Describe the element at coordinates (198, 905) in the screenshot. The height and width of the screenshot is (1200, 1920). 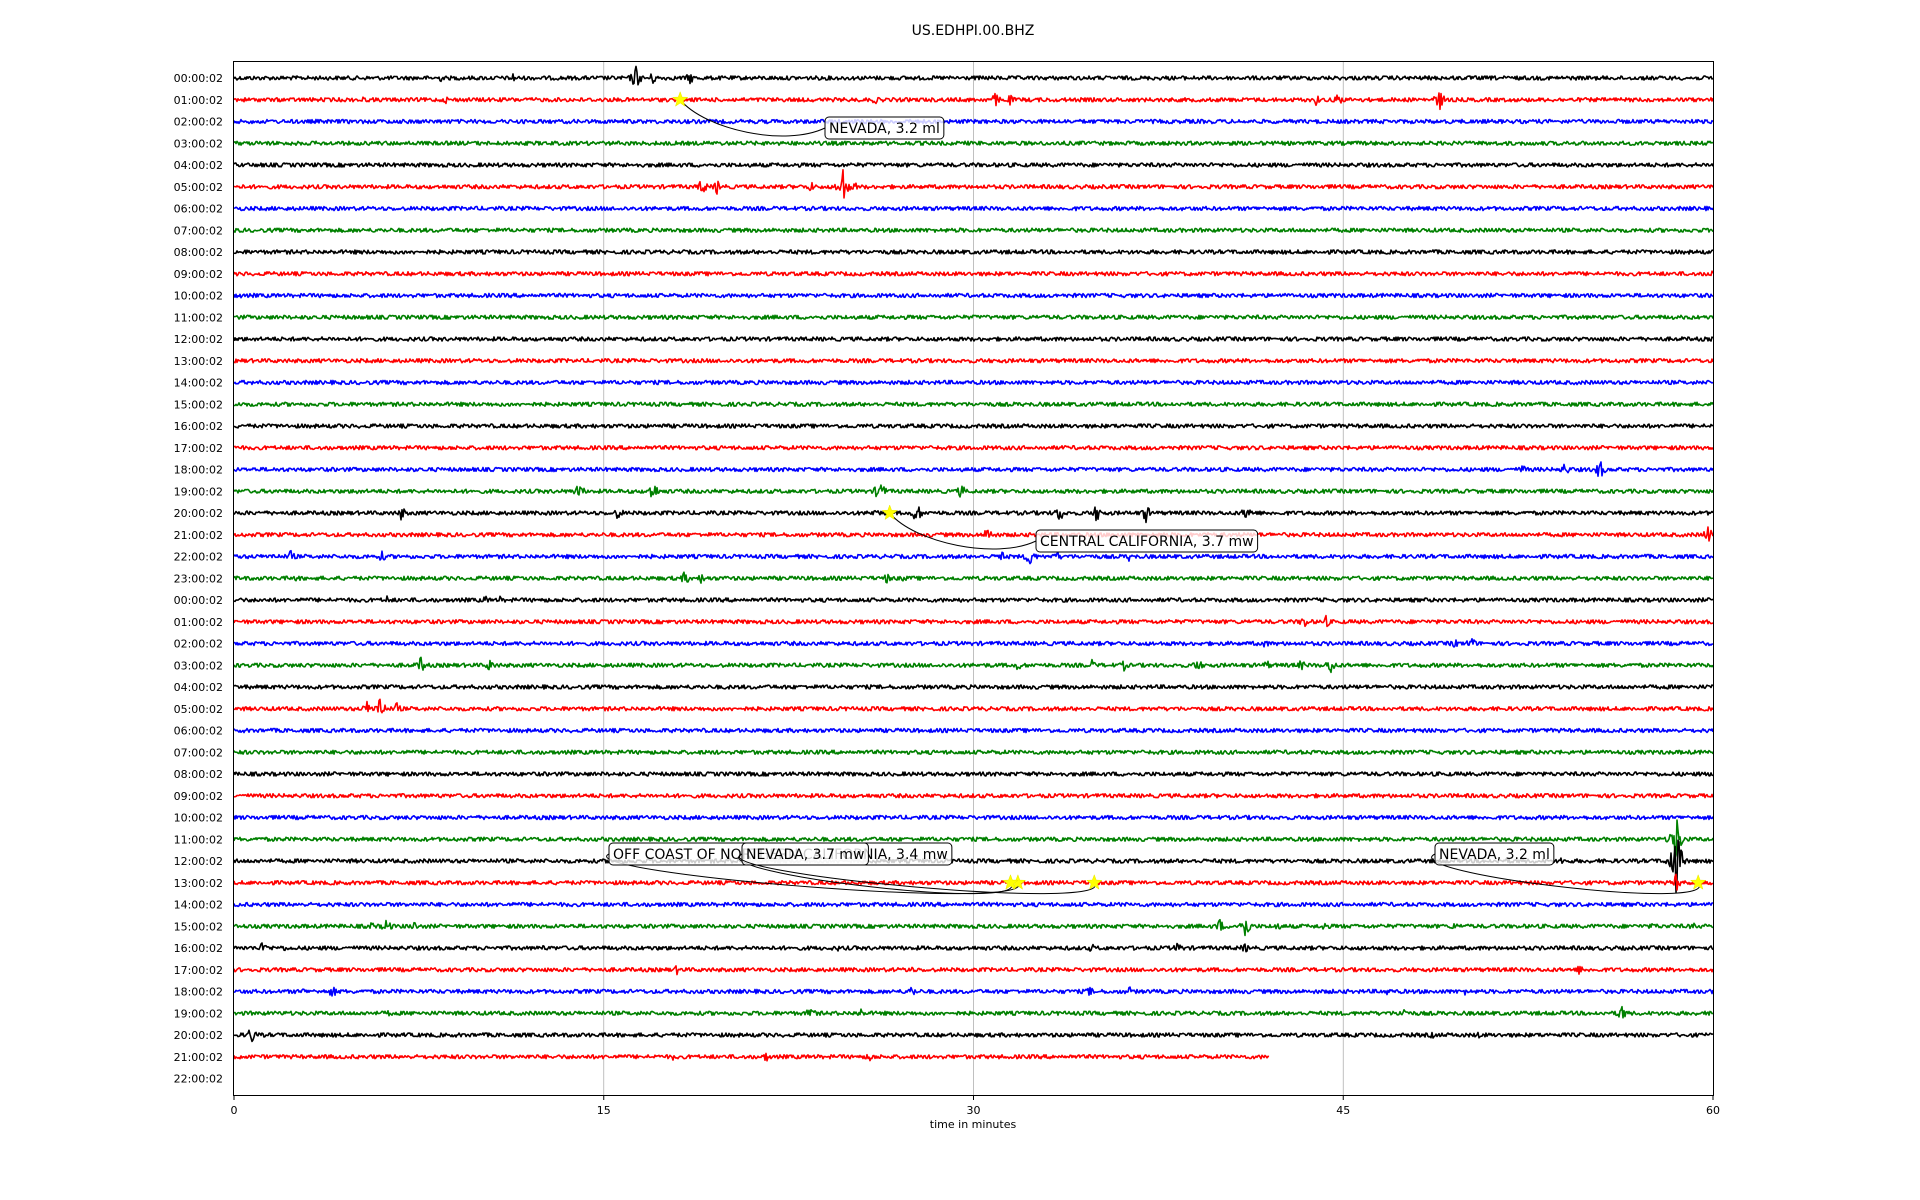
I see `y-tick-label: 14:00:02` at that location.